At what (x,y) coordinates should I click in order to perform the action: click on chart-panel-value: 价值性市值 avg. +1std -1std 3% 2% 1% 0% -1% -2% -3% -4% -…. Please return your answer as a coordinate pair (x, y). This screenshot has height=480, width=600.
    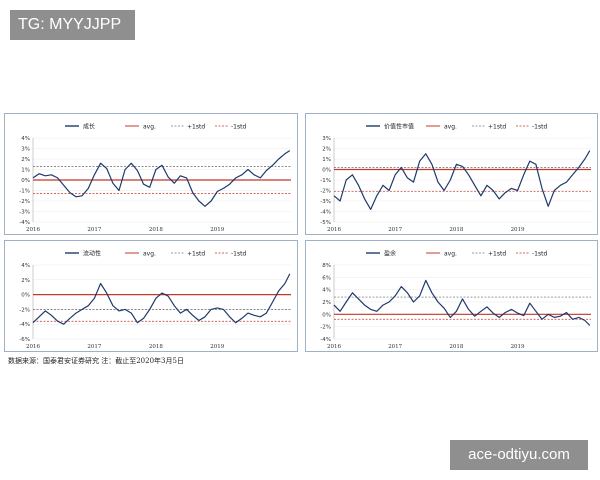
    Looking at the image, I should click on (451, 174).